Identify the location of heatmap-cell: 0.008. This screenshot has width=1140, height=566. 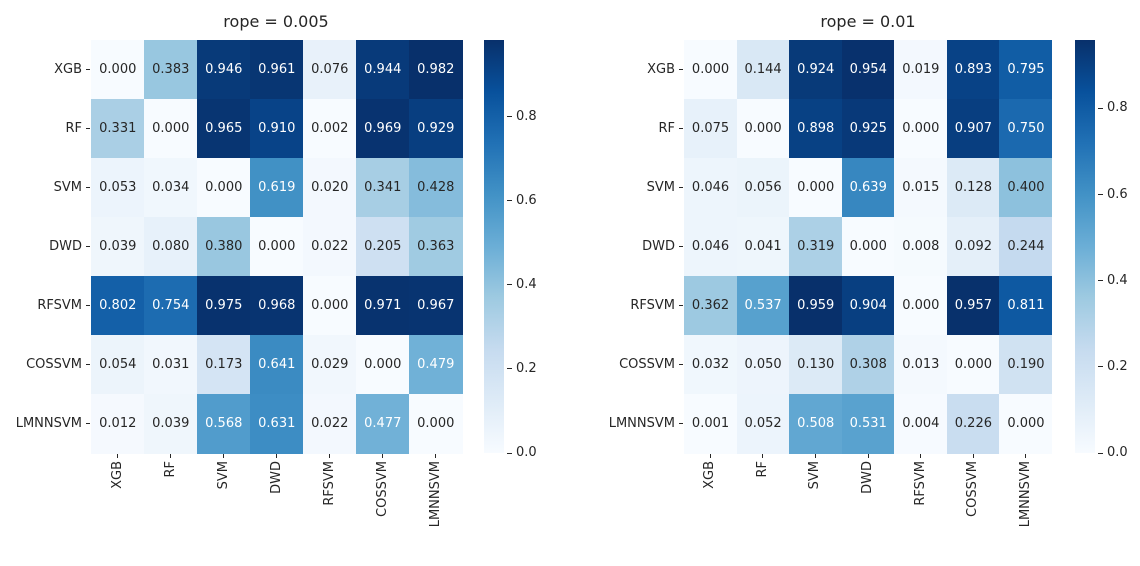
(921, 247).